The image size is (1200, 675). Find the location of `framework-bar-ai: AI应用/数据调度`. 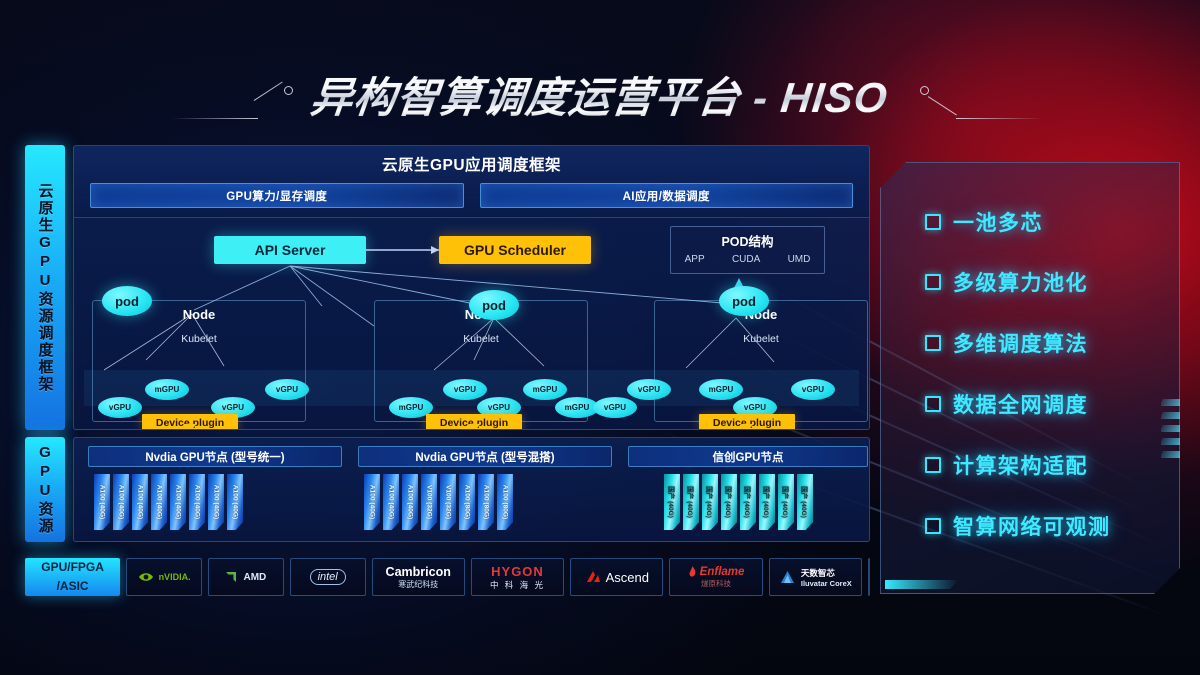

framework-bar-ai: AI应用/数据调度 is located at coordinates (666, 195).